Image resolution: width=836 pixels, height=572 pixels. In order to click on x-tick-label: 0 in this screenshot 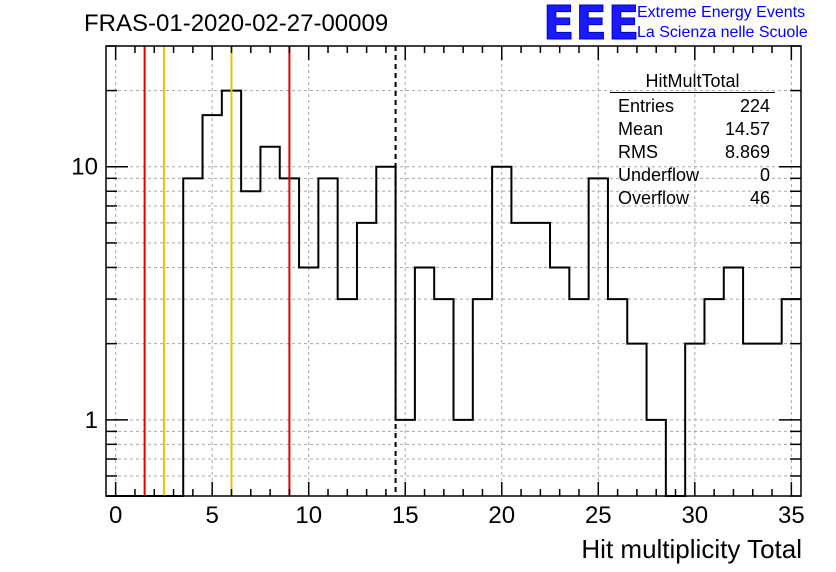, I will do `click(115, 515)`.